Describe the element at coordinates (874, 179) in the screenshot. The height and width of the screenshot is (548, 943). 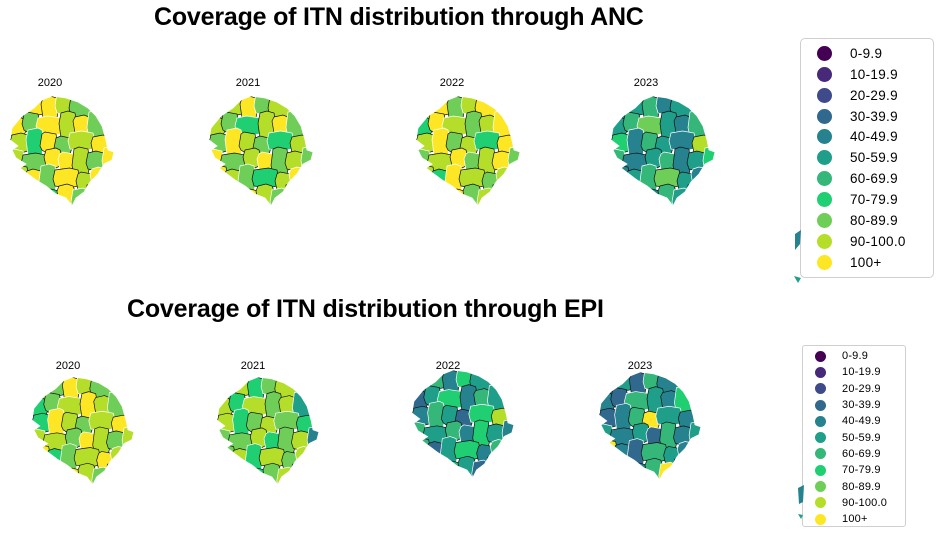
I see `legend-anc-label: 60-69.9` at that location.